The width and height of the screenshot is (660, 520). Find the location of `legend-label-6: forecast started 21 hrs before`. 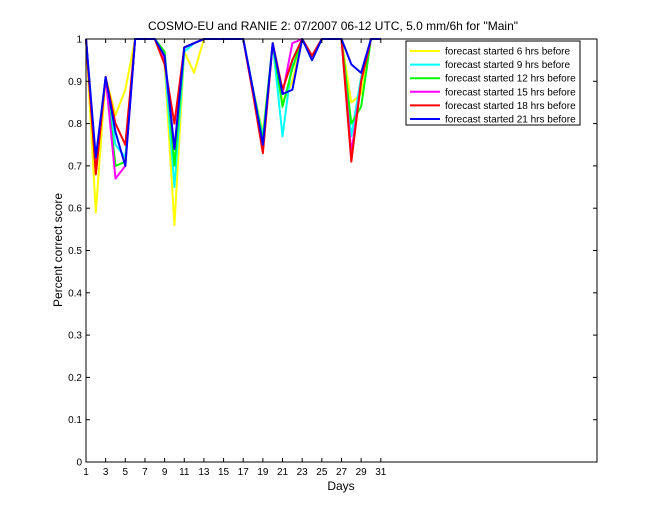

legend-label-6: forecast started 21 hrs before is located at coordinates (510, 120).